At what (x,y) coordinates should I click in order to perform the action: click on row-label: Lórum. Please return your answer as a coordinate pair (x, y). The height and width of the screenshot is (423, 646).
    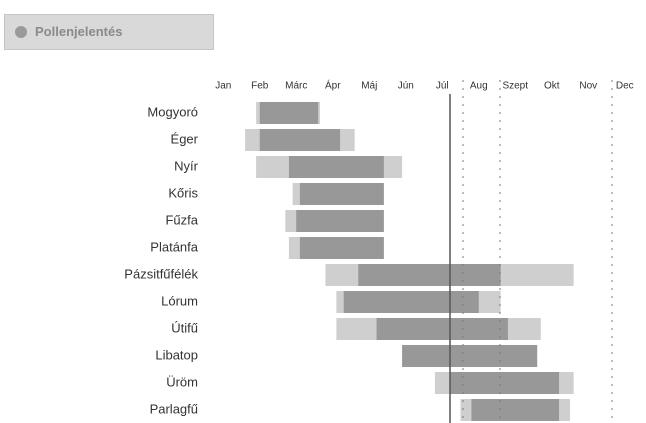
    Looking at the image, I should click on (179, 300).